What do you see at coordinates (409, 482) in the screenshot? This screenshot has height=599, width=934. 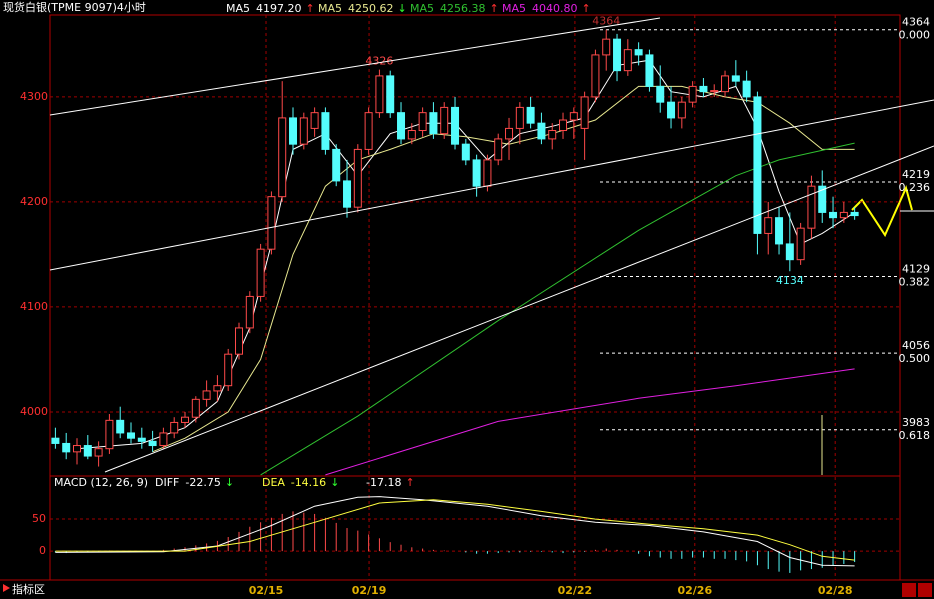 I see `macd-trend: ↑` at bounding box center [409, 482].